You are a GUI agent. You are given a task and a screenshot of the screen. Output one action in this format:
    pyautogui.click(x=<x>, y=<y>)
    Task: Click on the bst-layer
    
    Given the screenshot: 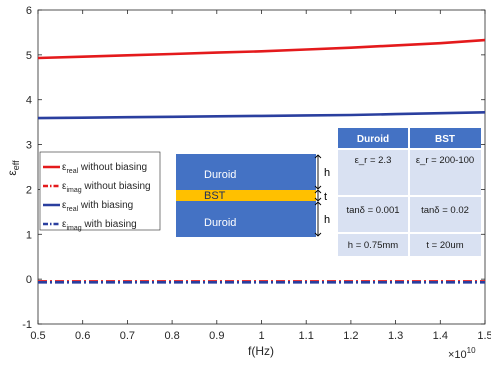 What is the action you would take?
    pyautogui.click(x=246, y=195)
    